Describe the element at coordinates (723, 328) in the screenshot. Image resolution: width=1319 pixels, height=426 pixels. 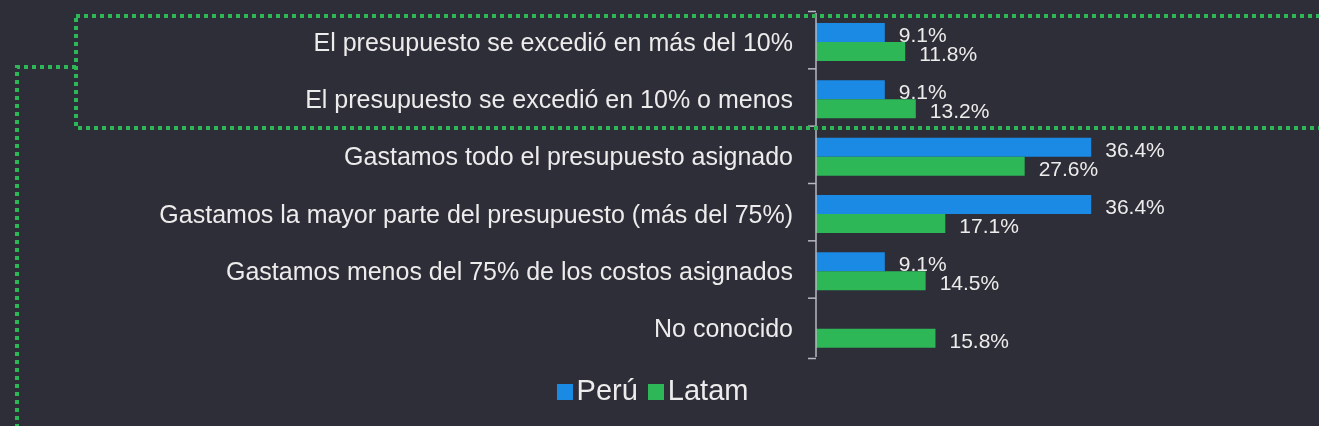
I see `y-tick-label: No conocido` at that location.